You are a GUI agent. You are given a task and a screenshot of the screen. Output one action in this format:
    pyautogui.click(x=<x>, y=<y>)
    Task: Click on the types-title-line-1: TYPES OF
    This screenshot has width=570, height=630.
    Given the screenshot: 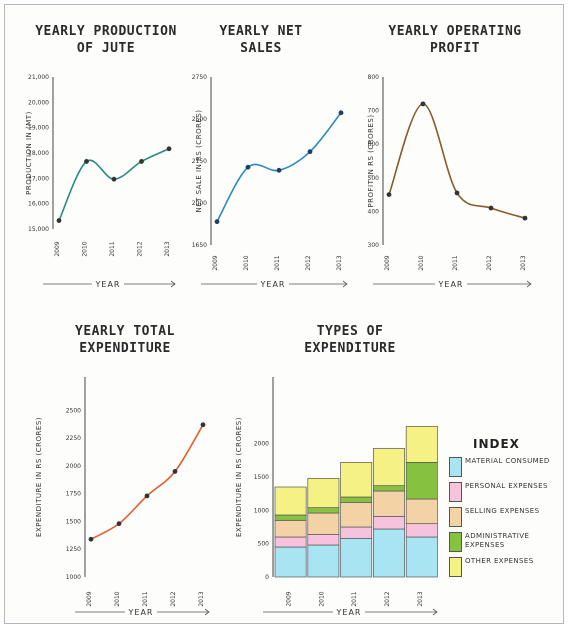 What is the action you would take?
    pyautogui.click(x=350, y=331)
    